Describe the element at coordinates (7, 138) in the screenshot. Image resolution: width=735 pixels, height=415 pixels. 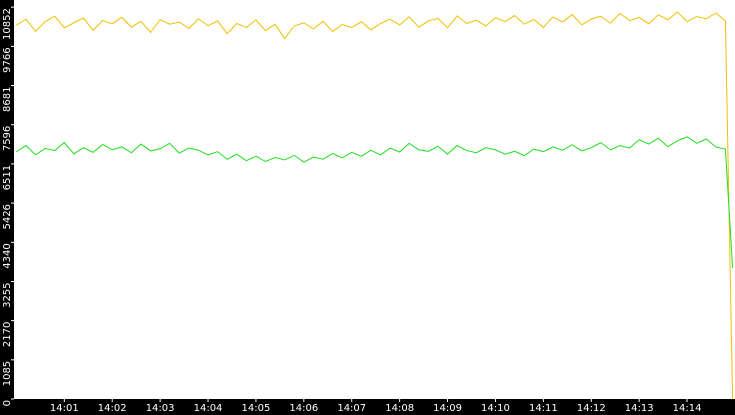
I see `y-tick-label: 7596` at that location.